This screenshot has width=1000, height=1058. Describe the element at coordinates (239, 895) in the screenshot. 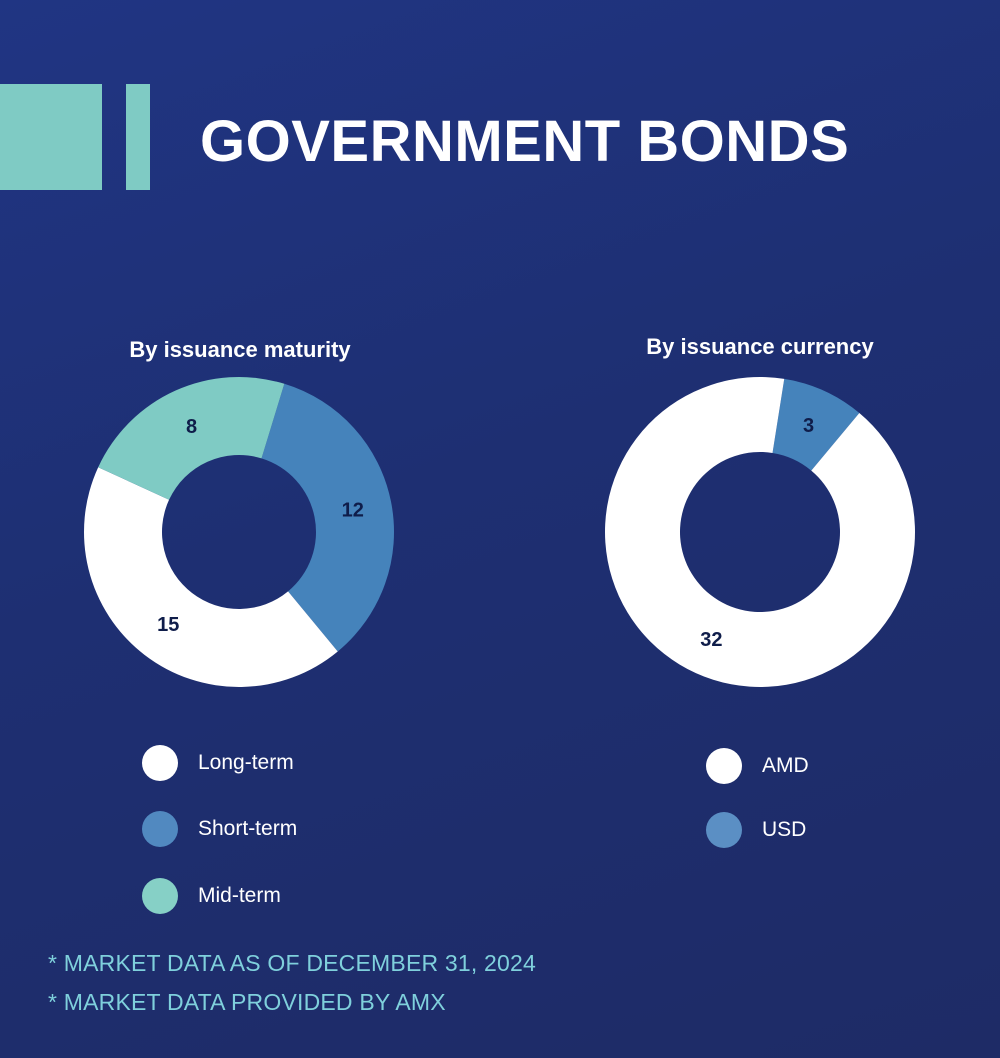

I see `legend-label: Mid-term` at that location.